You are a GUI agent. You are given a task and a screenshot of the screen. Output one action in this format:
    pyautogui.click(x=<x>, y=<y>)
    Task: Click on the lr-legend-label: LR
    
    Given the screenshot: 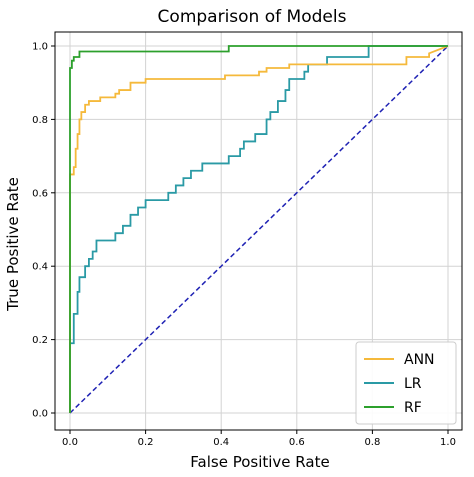 What is the action you would take?
    pyautogui.click(x=413, y=384)
    